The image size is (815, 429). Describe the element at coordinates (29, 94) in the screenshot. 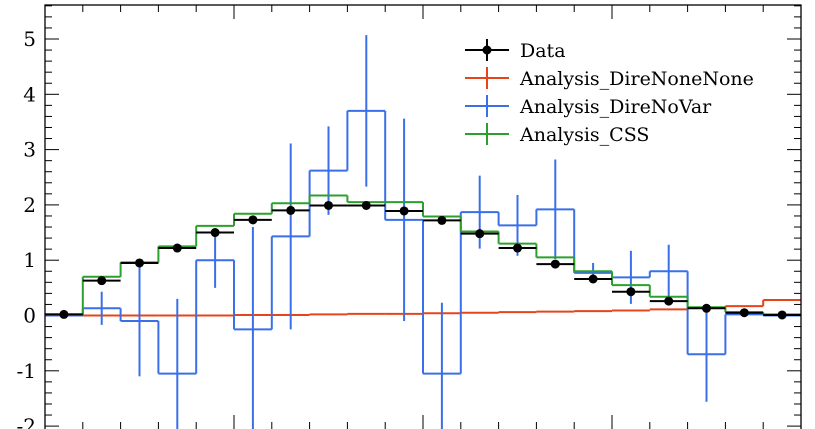

I see `y-tick-label: 4` at that location.